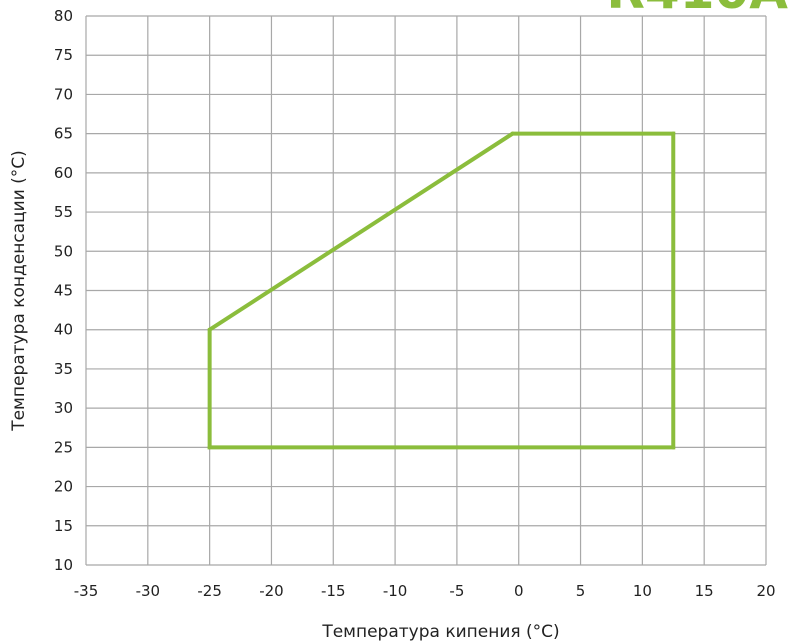 This screenshot has height=643, width=790. What do you see at coordinates (63, 55) in the screenshot?
I see `y-tick-label: 75` at bounding box center [63, 55].